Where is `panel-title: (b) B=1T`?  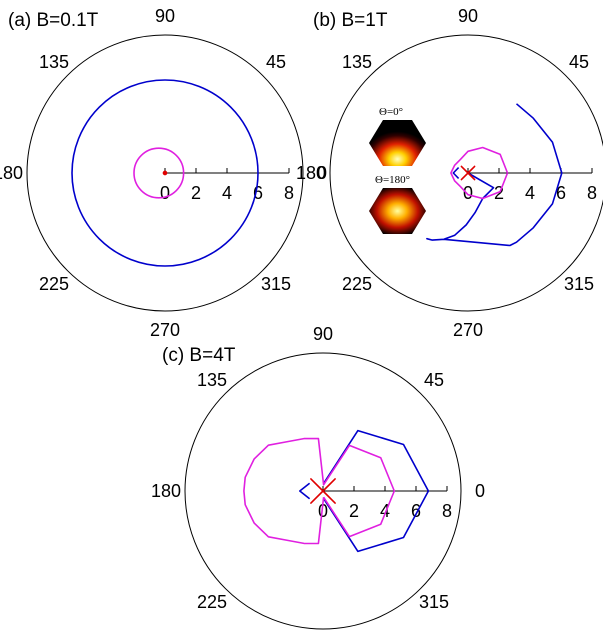 panel-title: (b) B=1T is located at coordinates (350, 20).